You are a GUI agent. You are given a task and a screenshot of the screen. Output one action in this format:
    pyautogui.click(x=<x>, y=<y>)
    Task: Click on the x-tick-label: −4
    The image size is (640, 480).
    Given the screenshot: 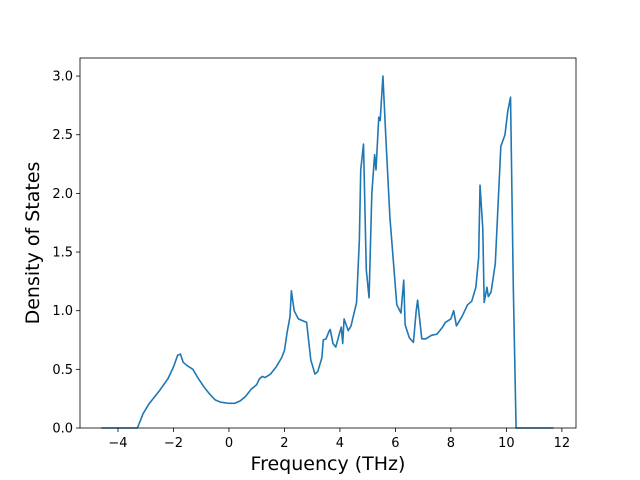 What is the action you would take?
    pyautogui.click(x=117, y=443)
    